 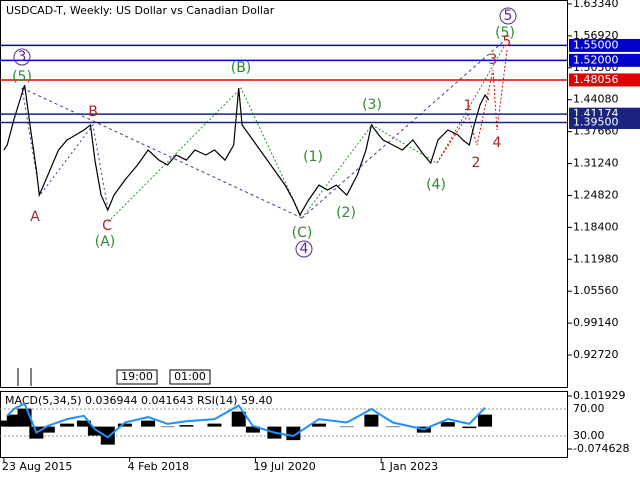 What do you see at coordinates (302, 233) in the screenshot?
I see `wave-label: (C)` at bounding box center [302, 233].